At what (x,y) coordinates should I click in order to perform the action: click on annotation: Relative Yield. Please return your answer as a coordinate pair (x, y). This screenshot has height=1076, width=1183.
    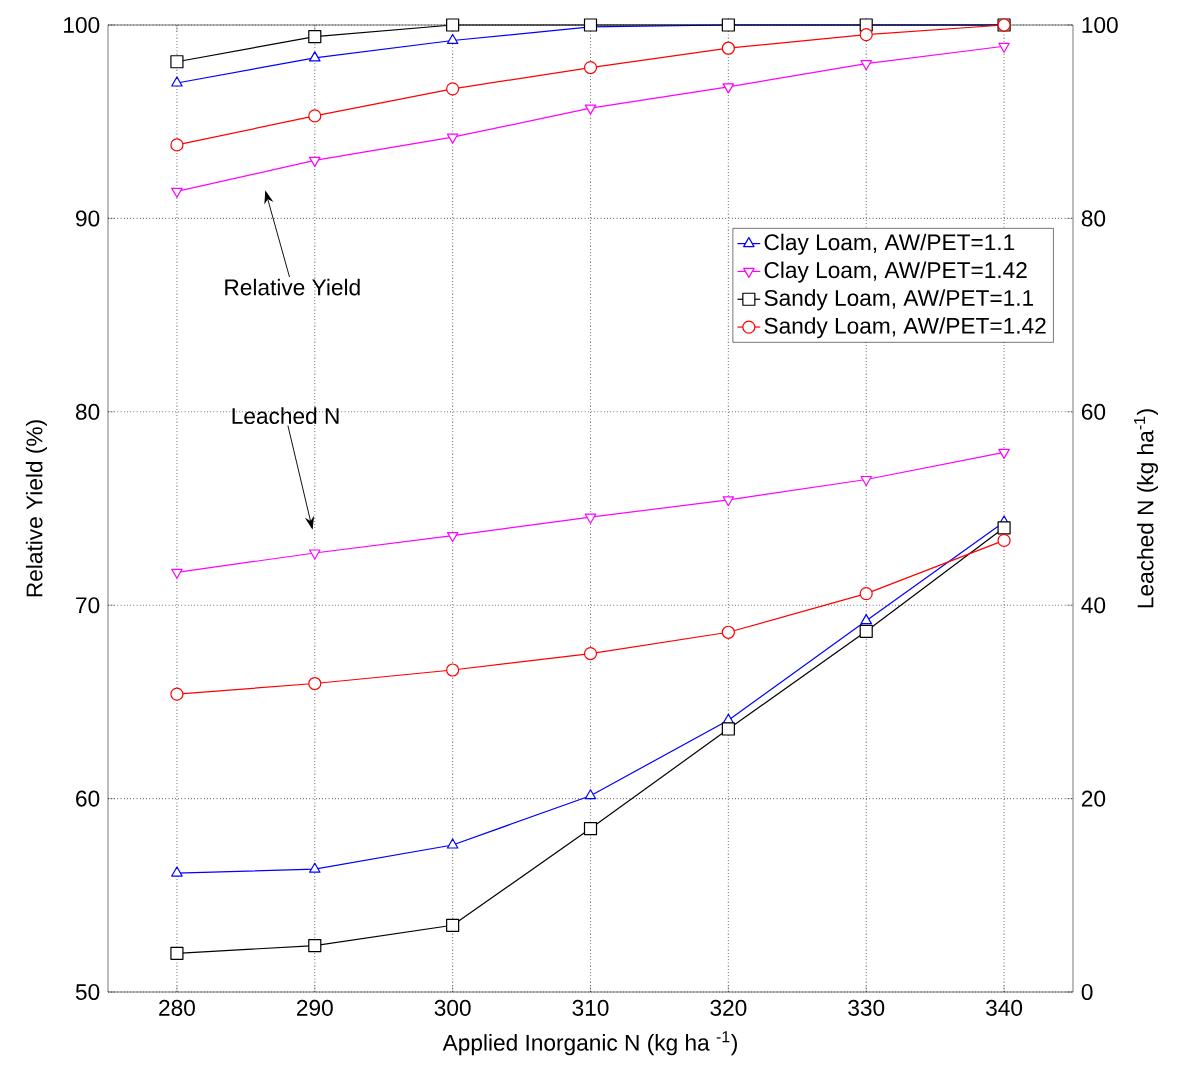
    Looking at the image, I should click on (292, 287).